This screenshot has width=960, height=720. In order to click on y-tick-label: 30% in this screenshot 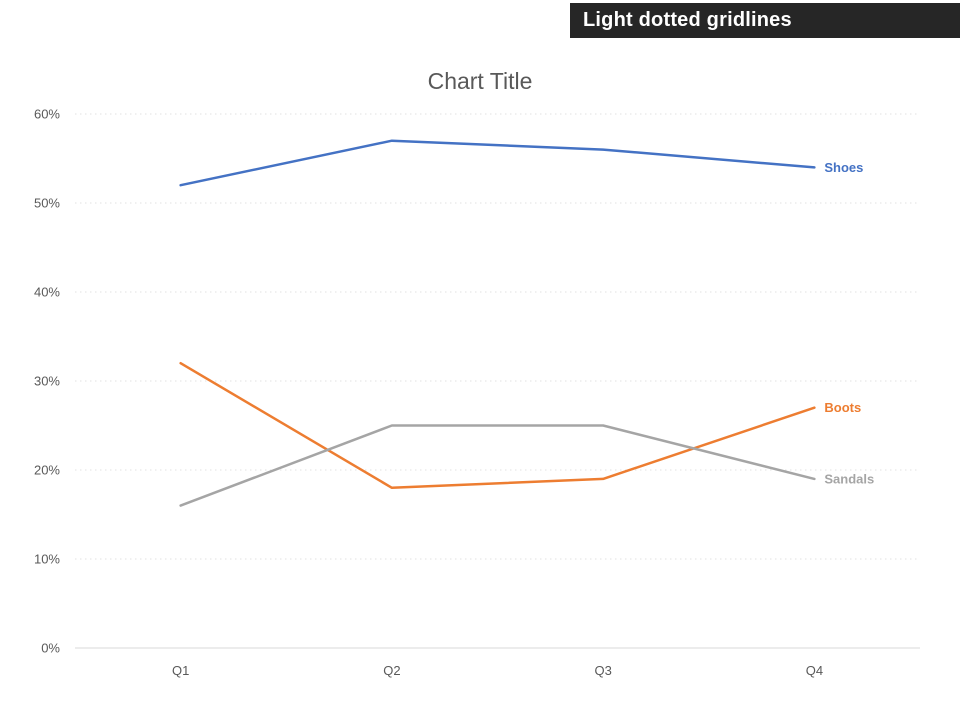, I will do `click(47, 381)`.